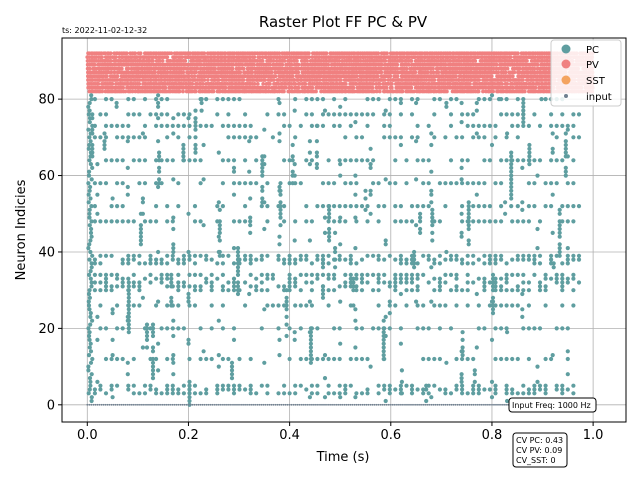  What do you see at coordinates (343, 457) in the screenshot?
I see `x-axis-label: Time (s)` at bounding box center [343, 457].